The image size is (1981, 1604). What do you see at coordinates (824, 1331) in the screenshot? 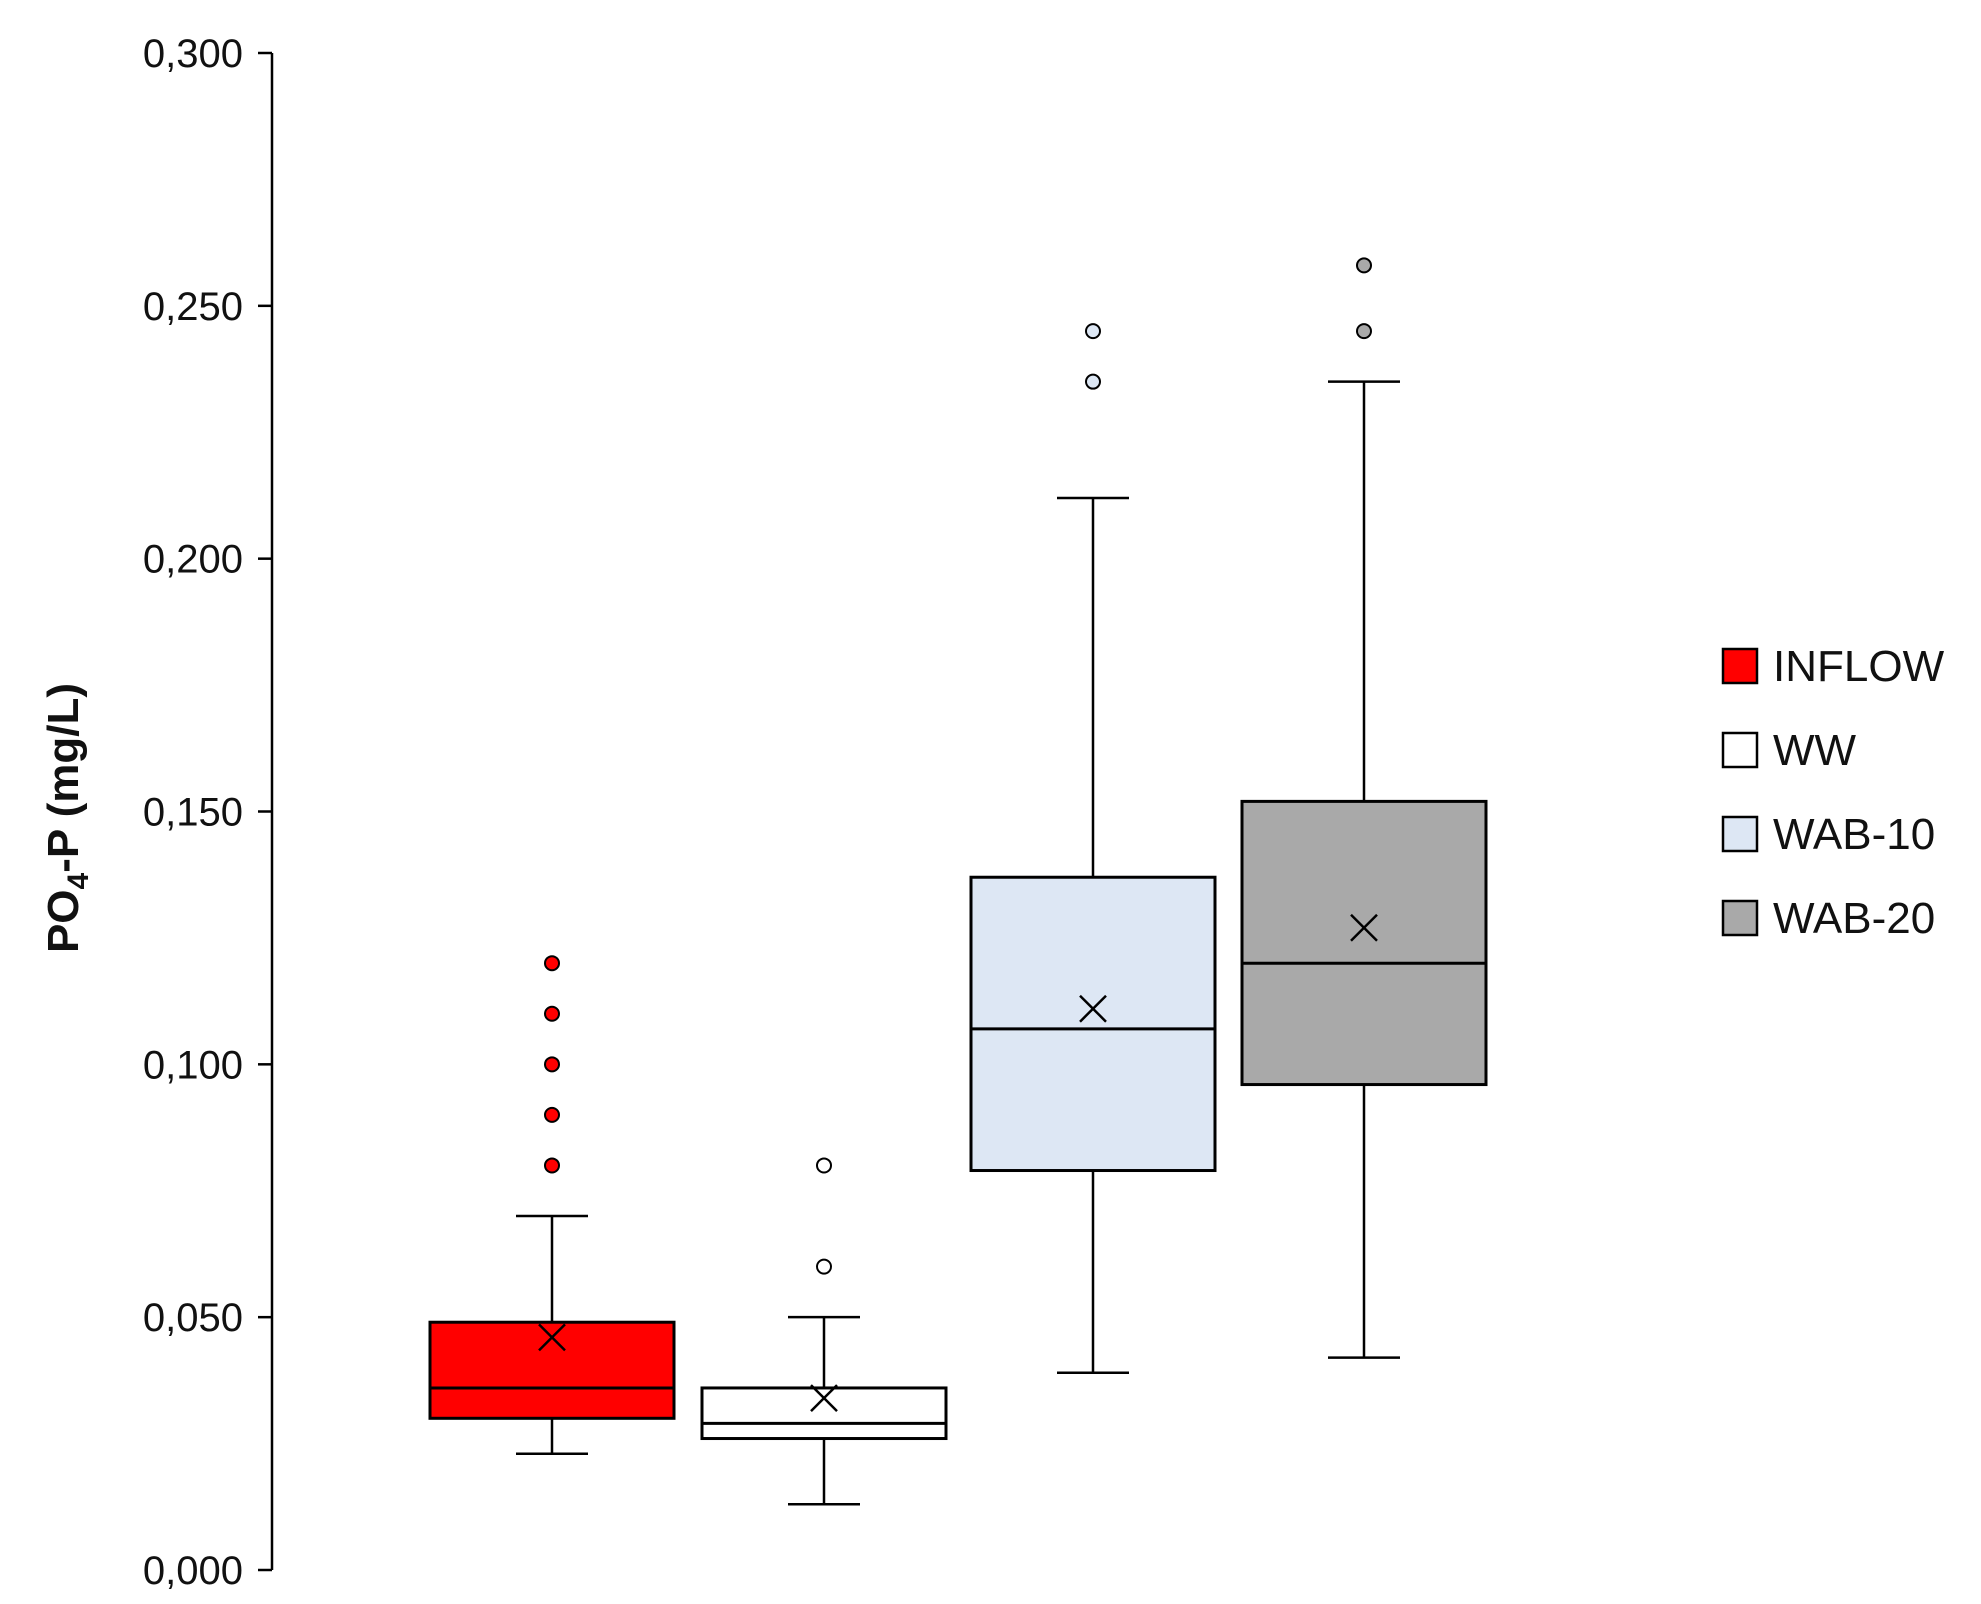
I see `box-ww` at bounding box center [824, 1331].